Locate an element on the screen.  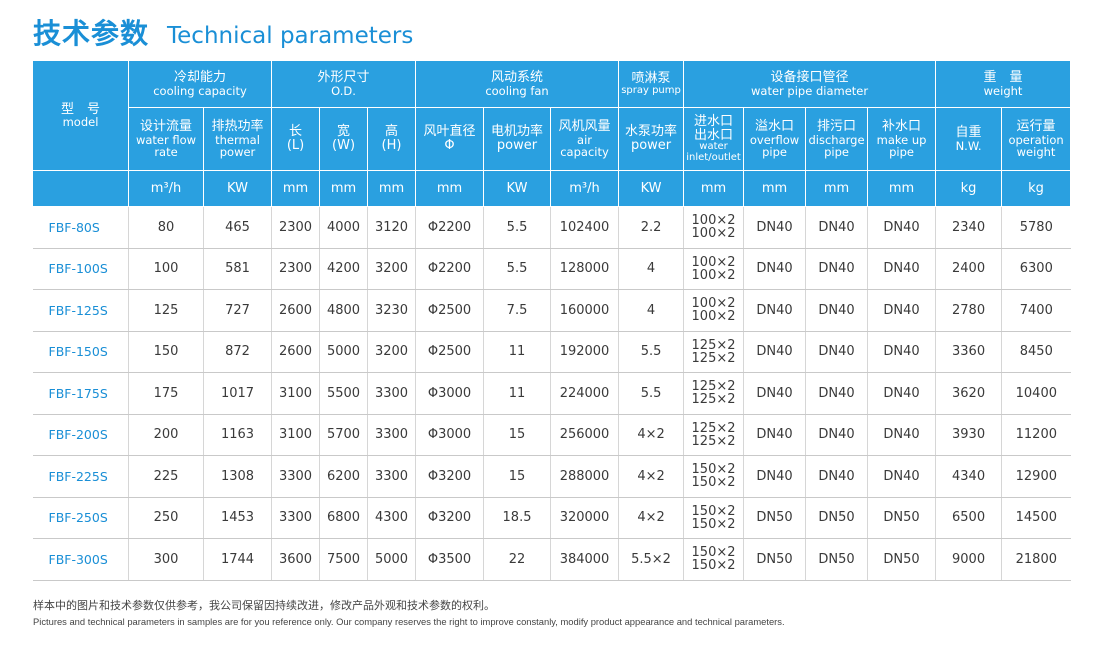
cell-model: FBF-80S is located at coordinates (80, 227).